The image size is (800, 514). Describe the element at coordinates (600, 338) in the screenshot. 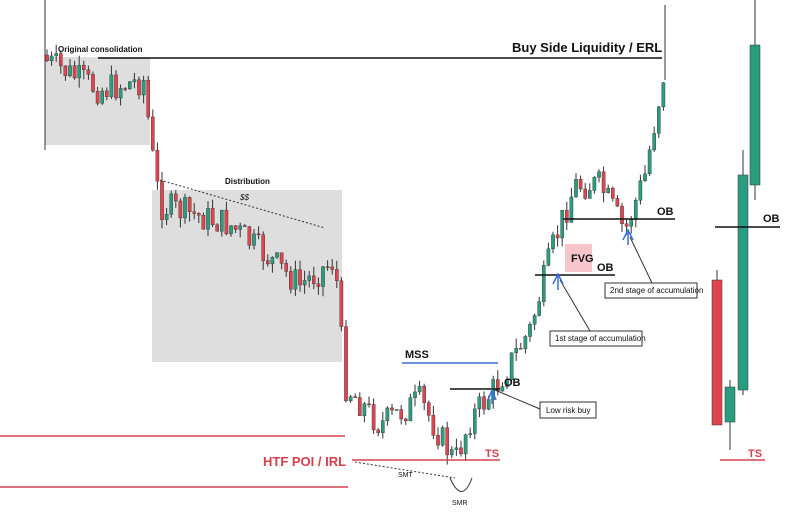

I see `label: 1st stage of accumulation` at that location.